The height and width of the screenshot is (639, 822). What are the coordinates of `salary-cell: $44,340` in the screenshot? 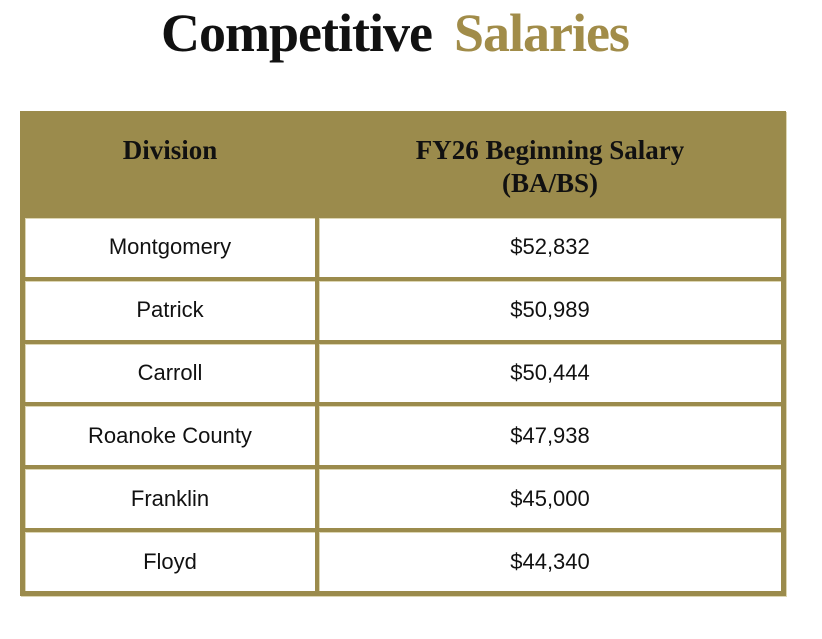 It's located at (550, 561).